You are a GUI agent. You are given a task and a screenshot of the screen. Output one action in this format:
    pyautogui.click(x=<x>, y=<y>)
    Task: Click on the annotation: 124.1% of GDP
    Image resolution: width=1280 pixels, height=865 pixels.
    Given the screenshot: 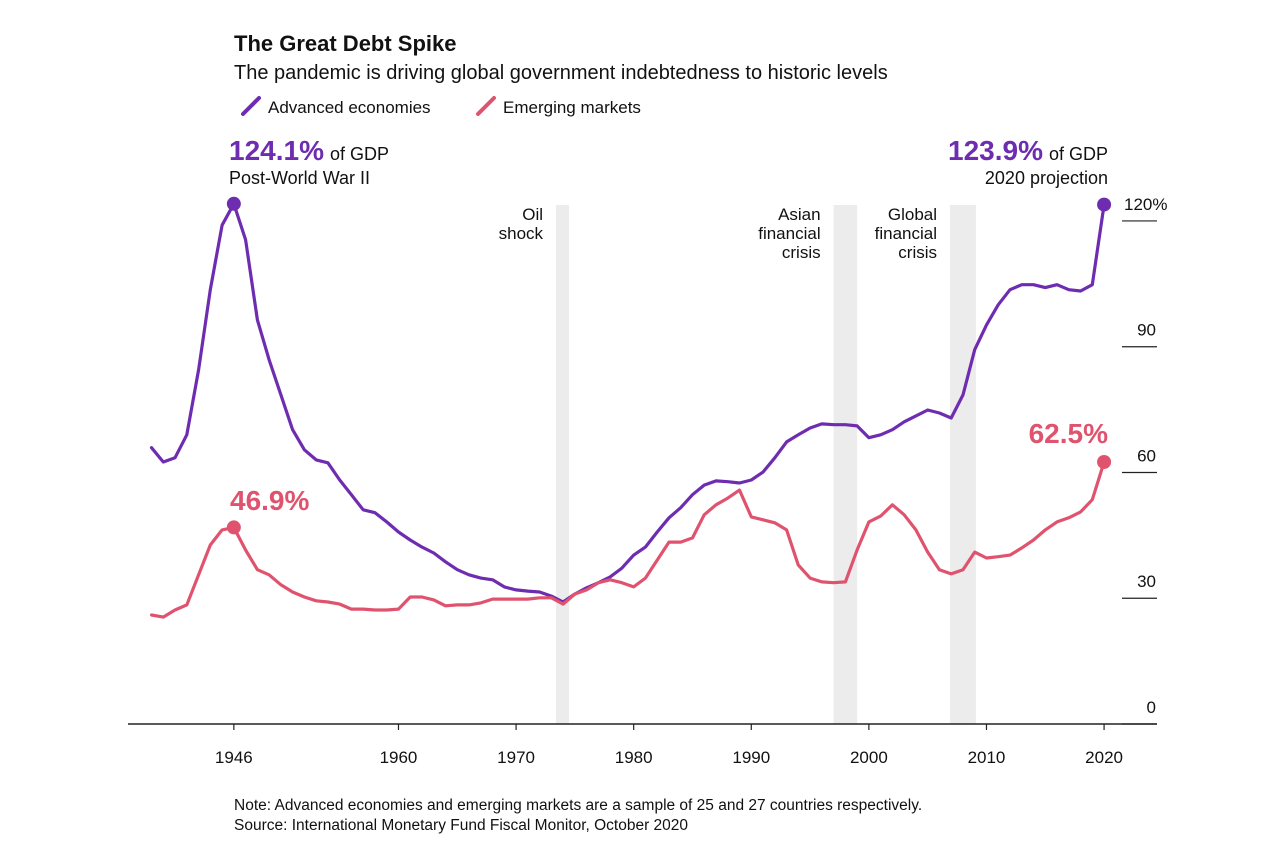 What is the action you would take?
    pyautogui.click(x=309, y=150)
    